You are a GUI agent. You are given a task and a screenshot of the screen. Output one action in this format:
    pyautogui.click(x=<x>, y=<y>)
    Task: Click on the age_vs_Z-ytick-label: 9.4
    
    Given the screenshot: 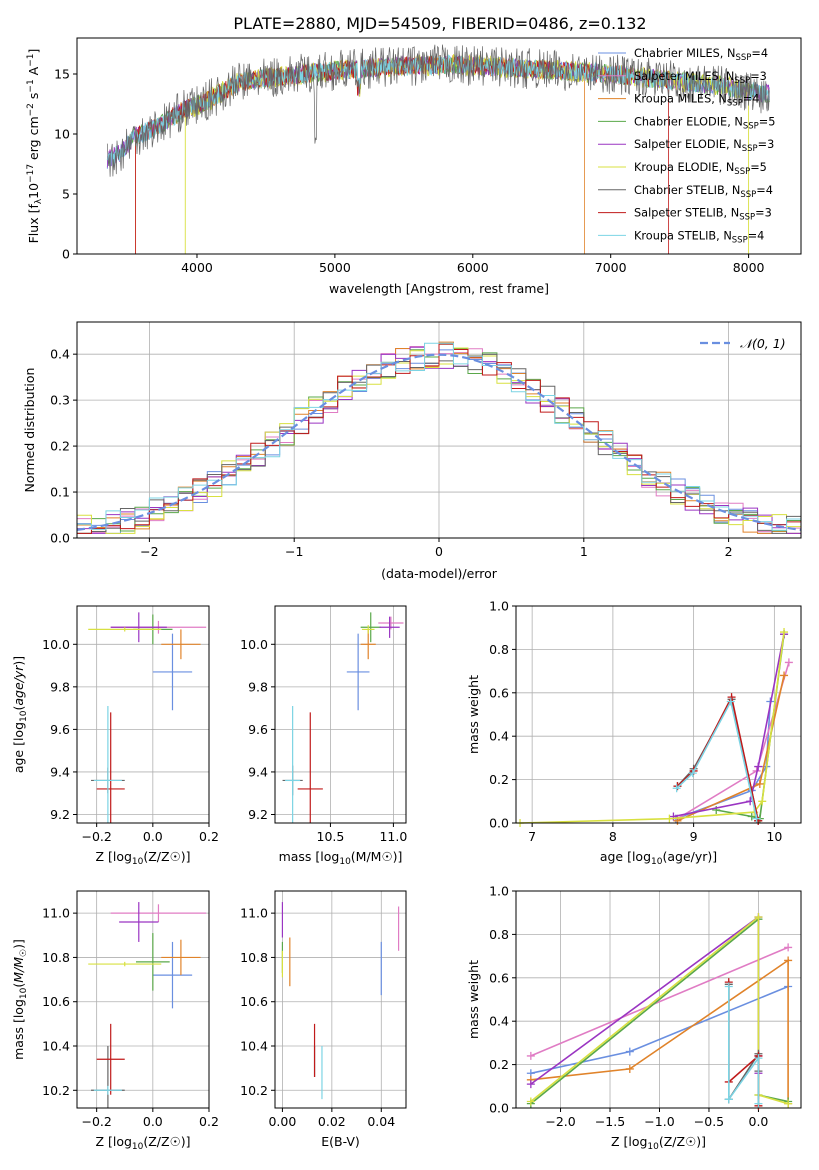 What is the action you would take?
    pyautogui.click(x=60, y=771)
    